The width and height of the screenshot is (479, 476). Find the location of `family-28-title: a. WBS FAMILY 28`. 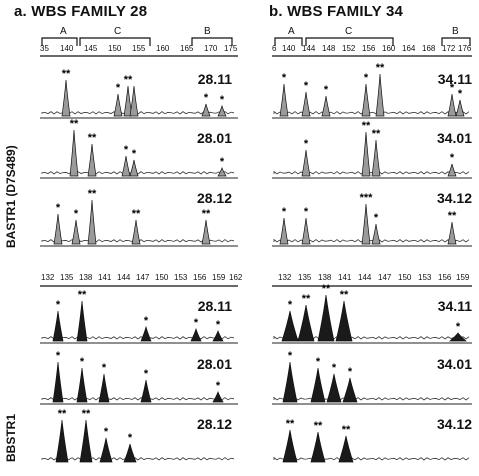

family-28-title: a. WBS FAMILY 28 is located at coordinates (81, 11).